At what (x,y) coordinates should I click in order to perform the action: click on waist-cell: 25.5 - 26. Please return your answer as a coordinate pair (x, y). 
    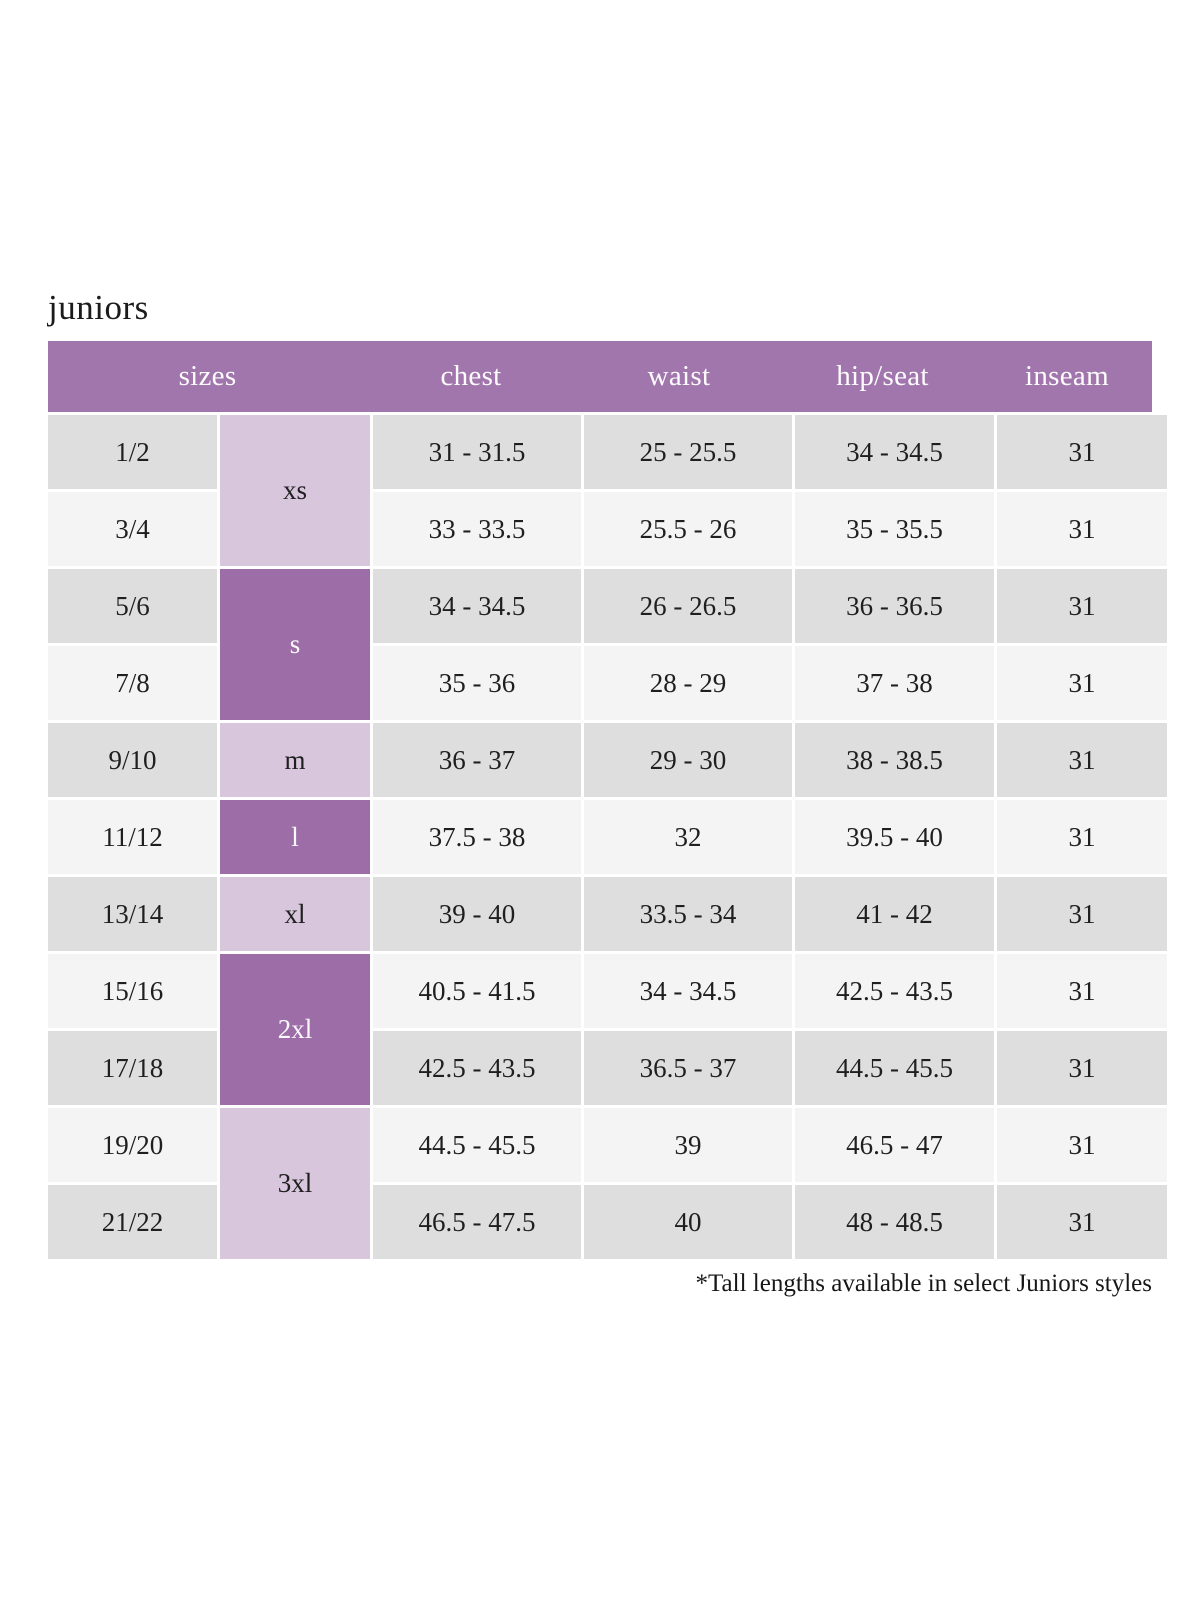
    Looking at the image, I should click on (688, 529).